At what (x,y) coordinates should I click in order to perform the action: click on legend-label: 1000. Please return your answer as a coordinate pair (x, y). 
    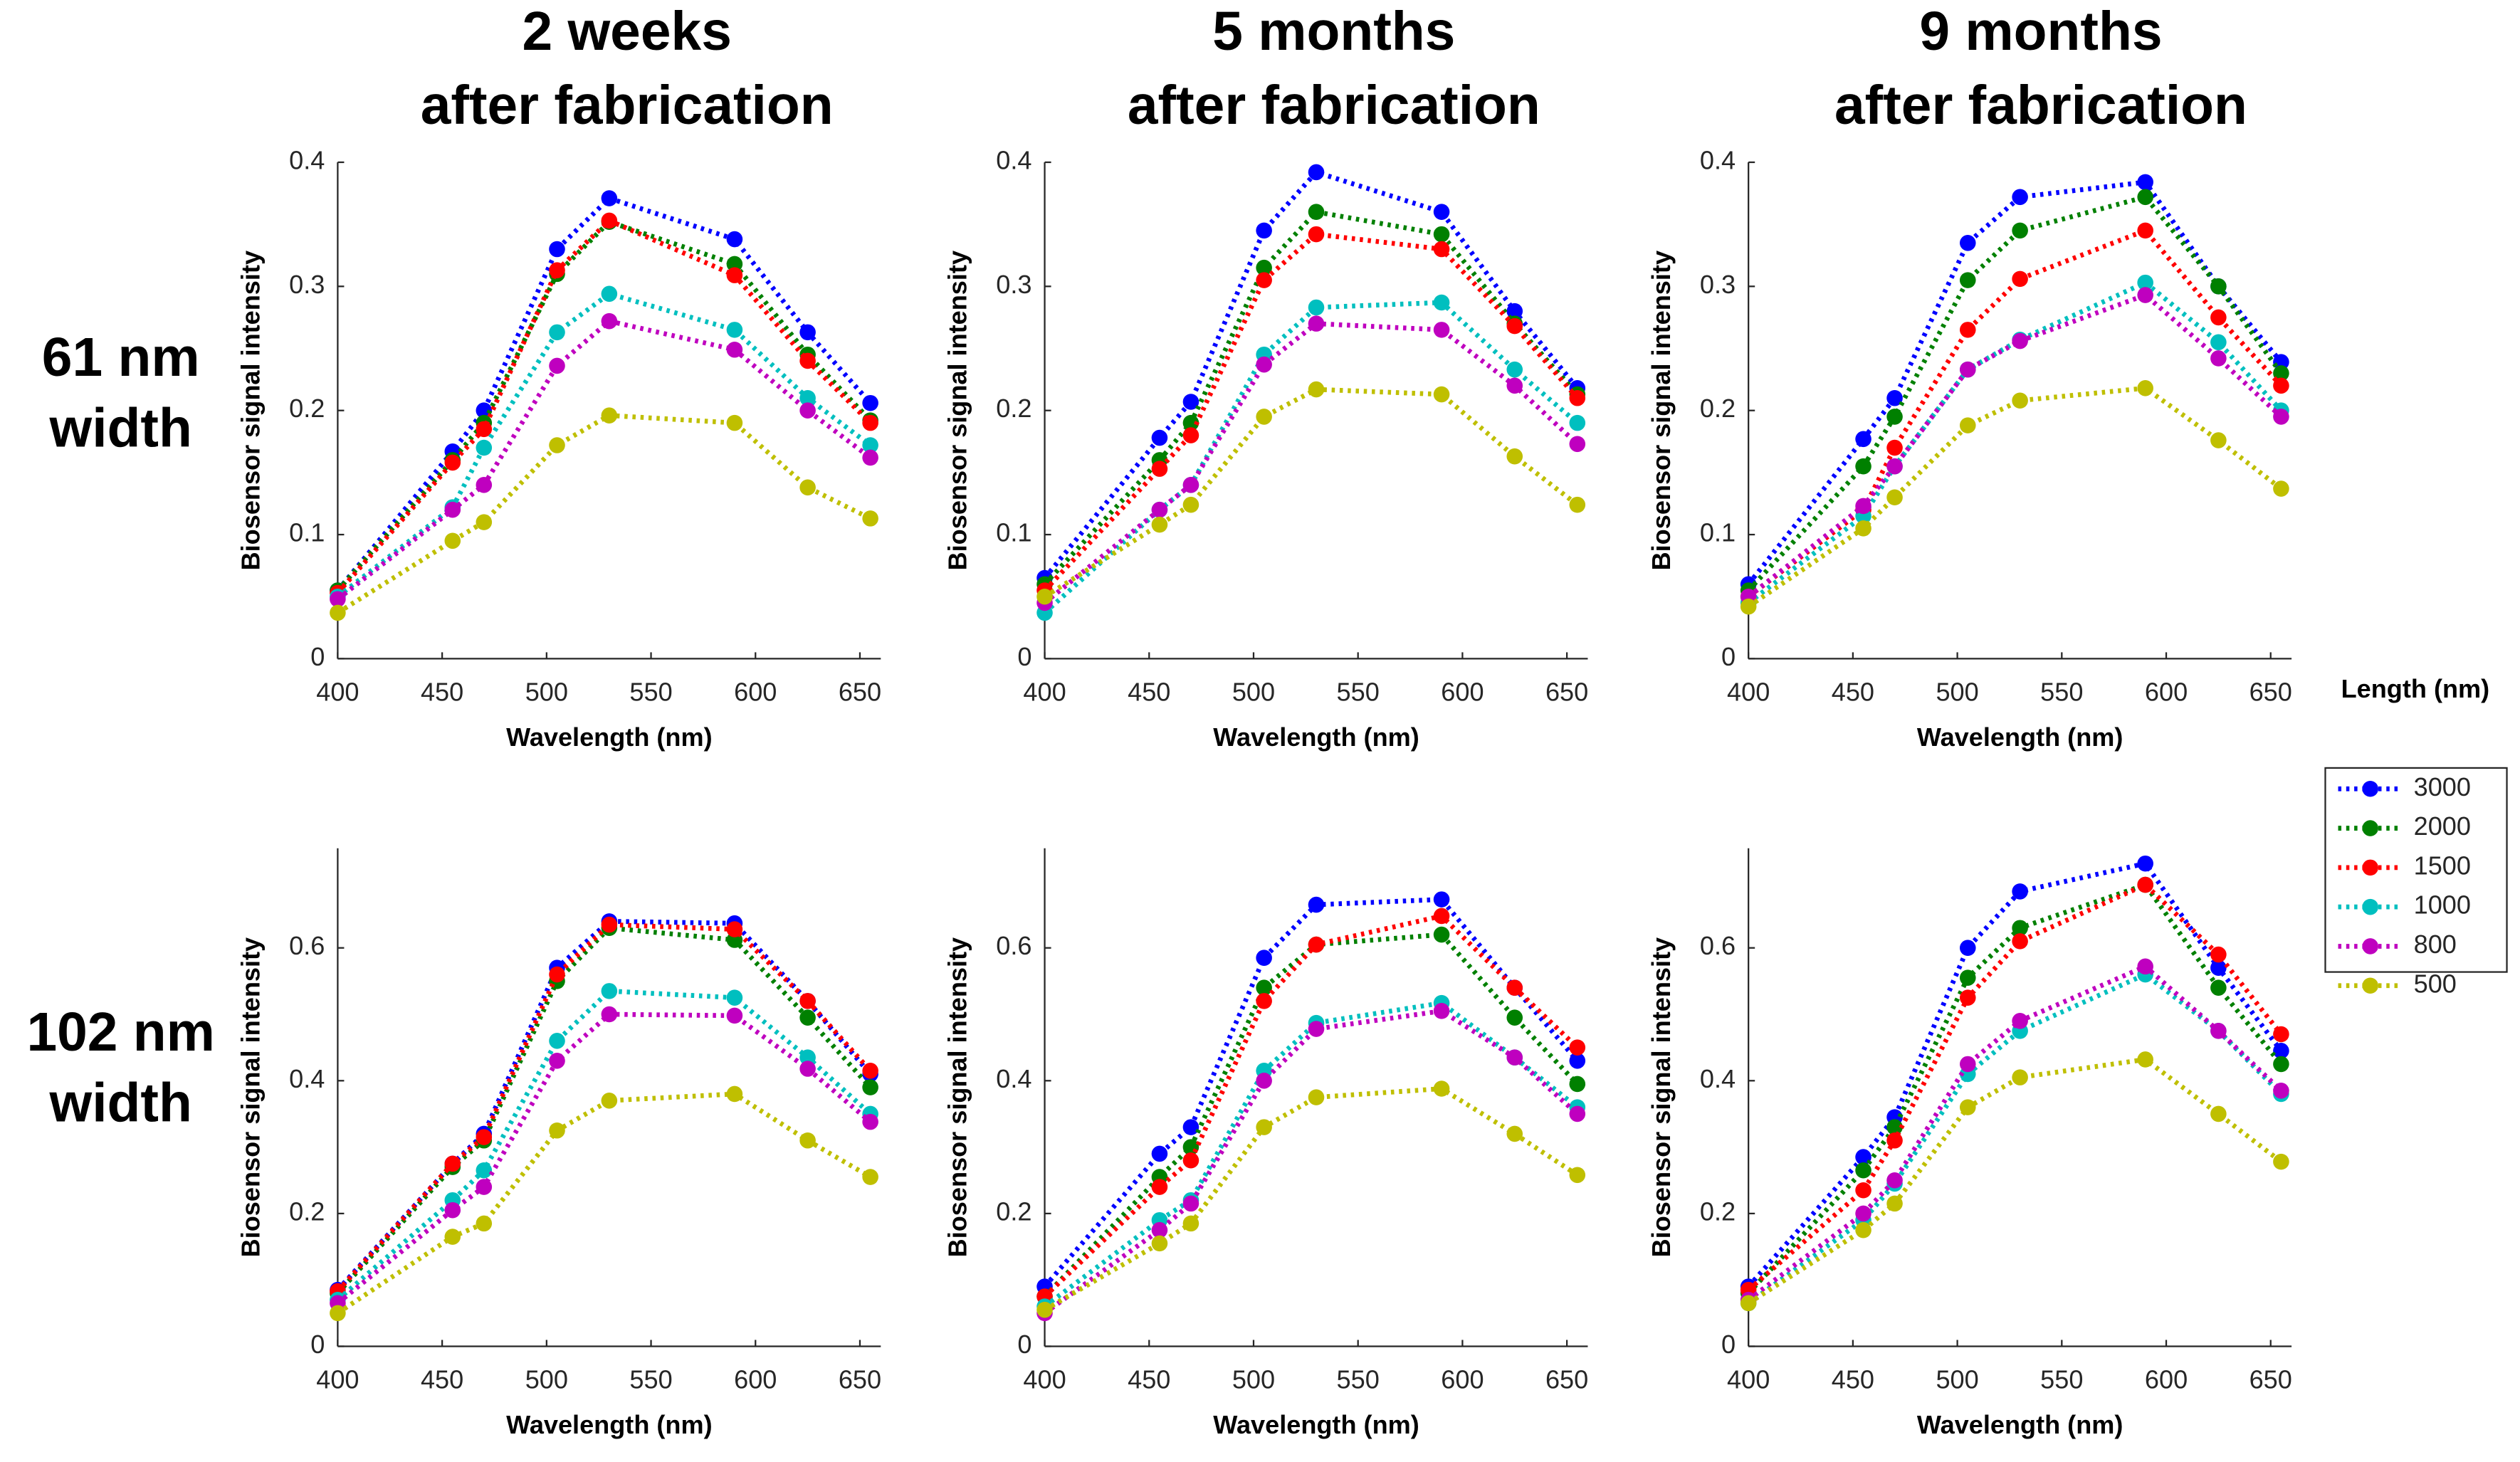
    Looking at the image, I should click on (2442, 905).